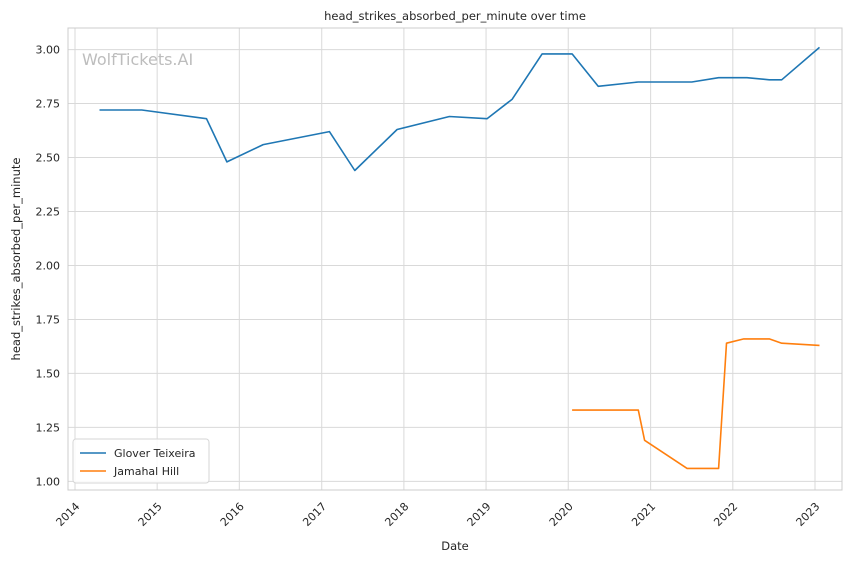  I want to click on y-tick-label: 1.75, so click(48, 319).